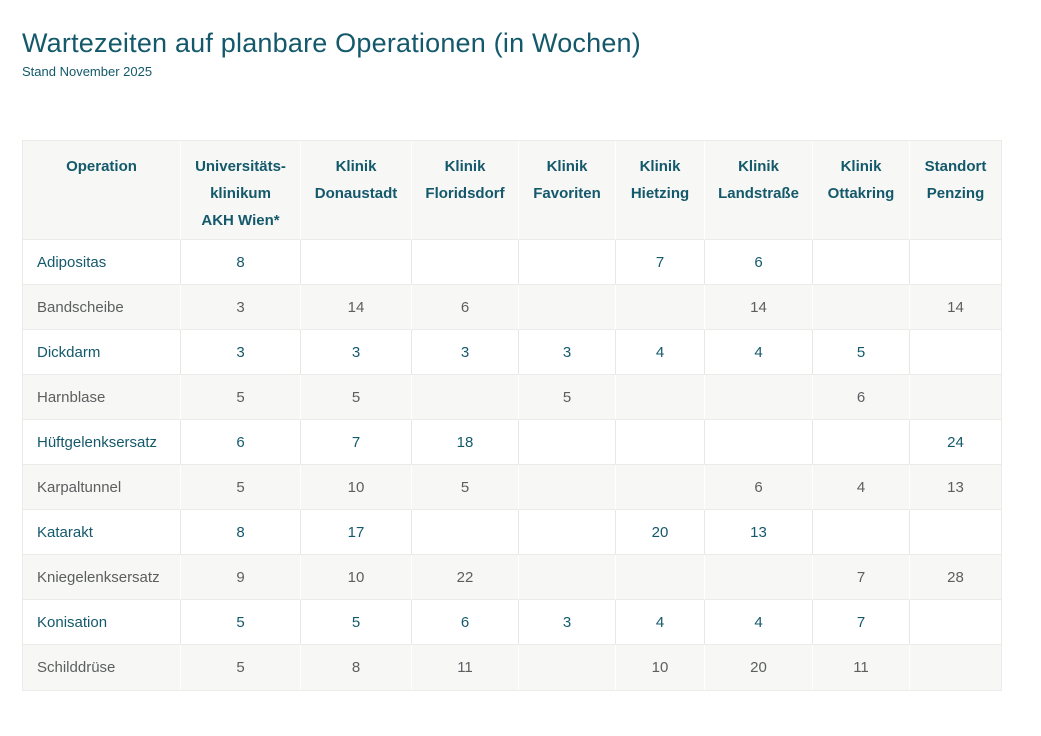 This screenshot has height=736, width=1041. What do you see at coordinates (512, 532) in the screenshot?
I see `table-row: Katarakt 8 17 20 13` at bounding box center [512, 532].